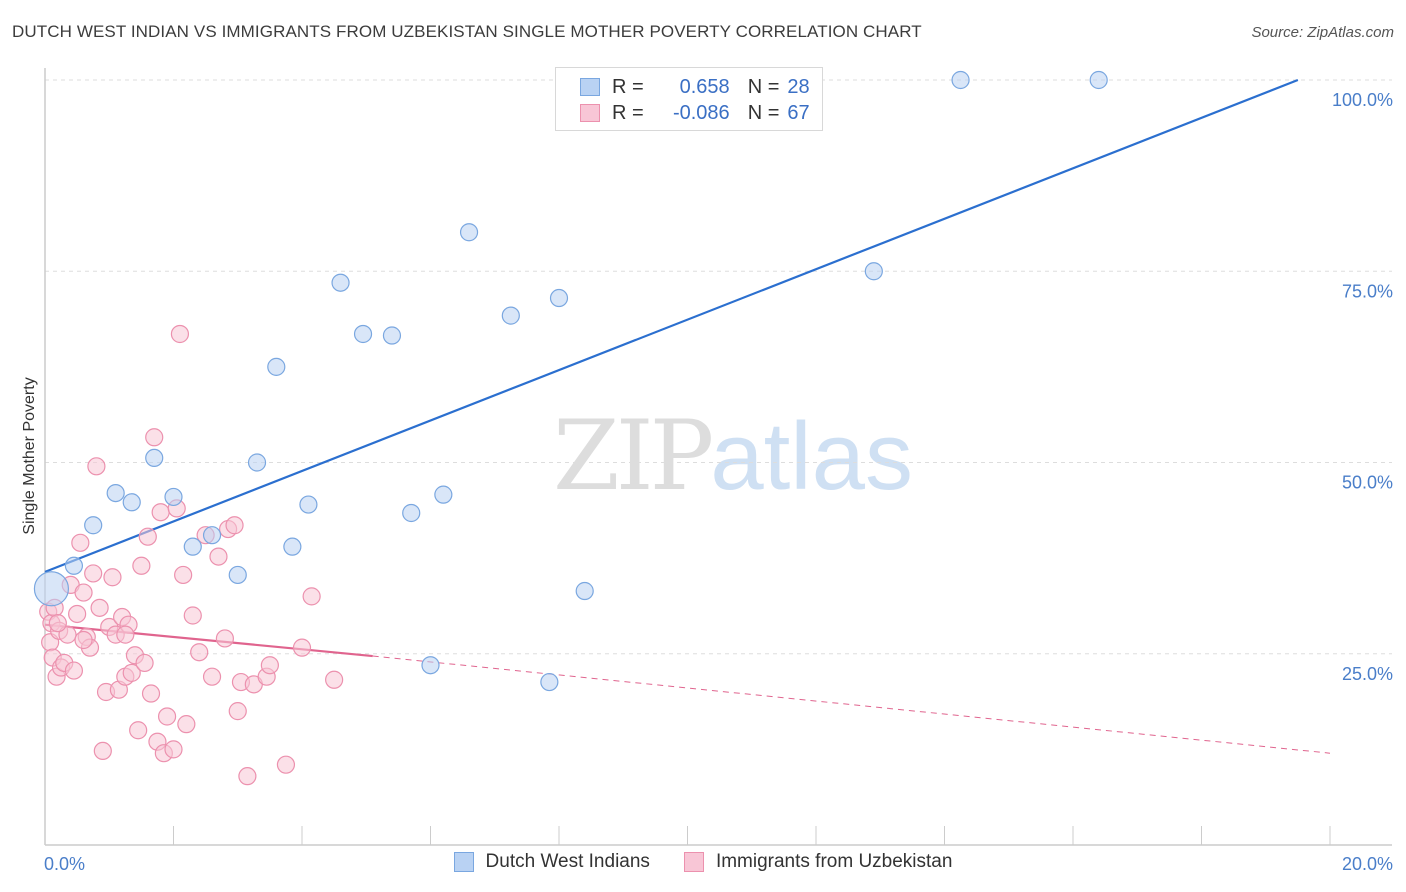 The width and height of the screenshot is (1406, 892). I want to click on legend-row-series1: R = 0.658 N = 28, so click(695, 87).